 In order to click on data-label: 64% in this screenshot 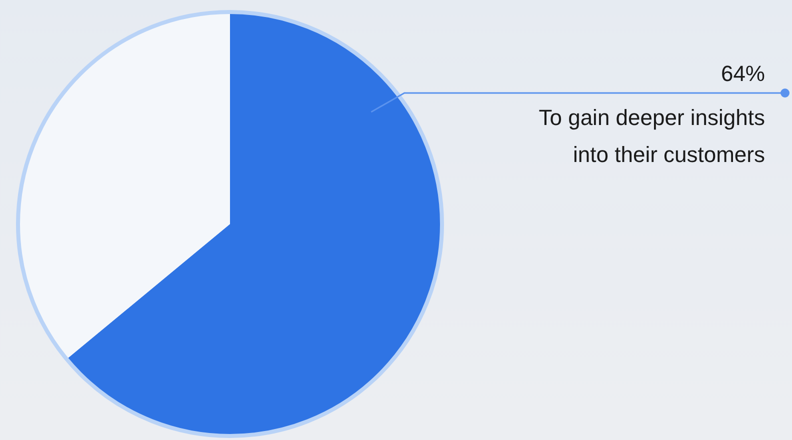, I will do `click(742, 73)`.